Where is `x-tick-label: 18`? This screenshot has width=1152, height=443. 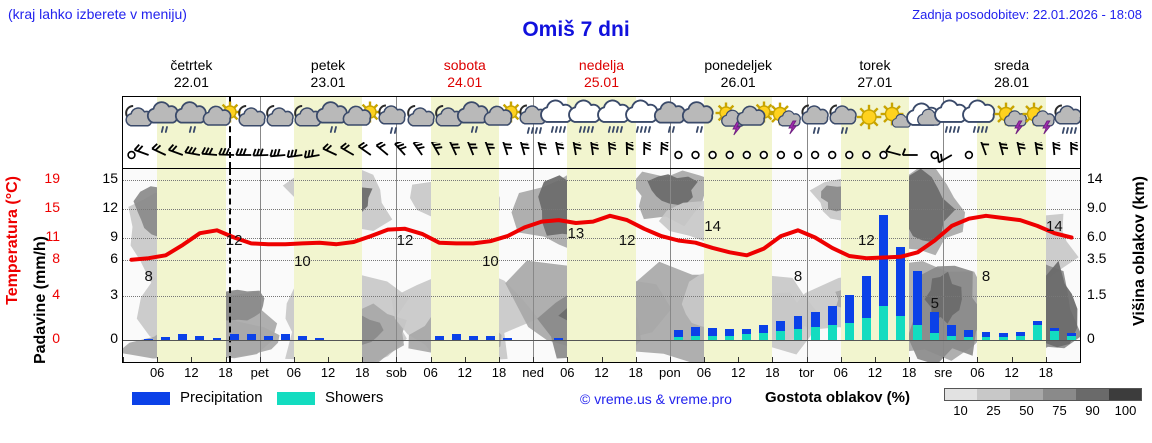 x-tick-label: 18 is located at coordinates (635, 372).